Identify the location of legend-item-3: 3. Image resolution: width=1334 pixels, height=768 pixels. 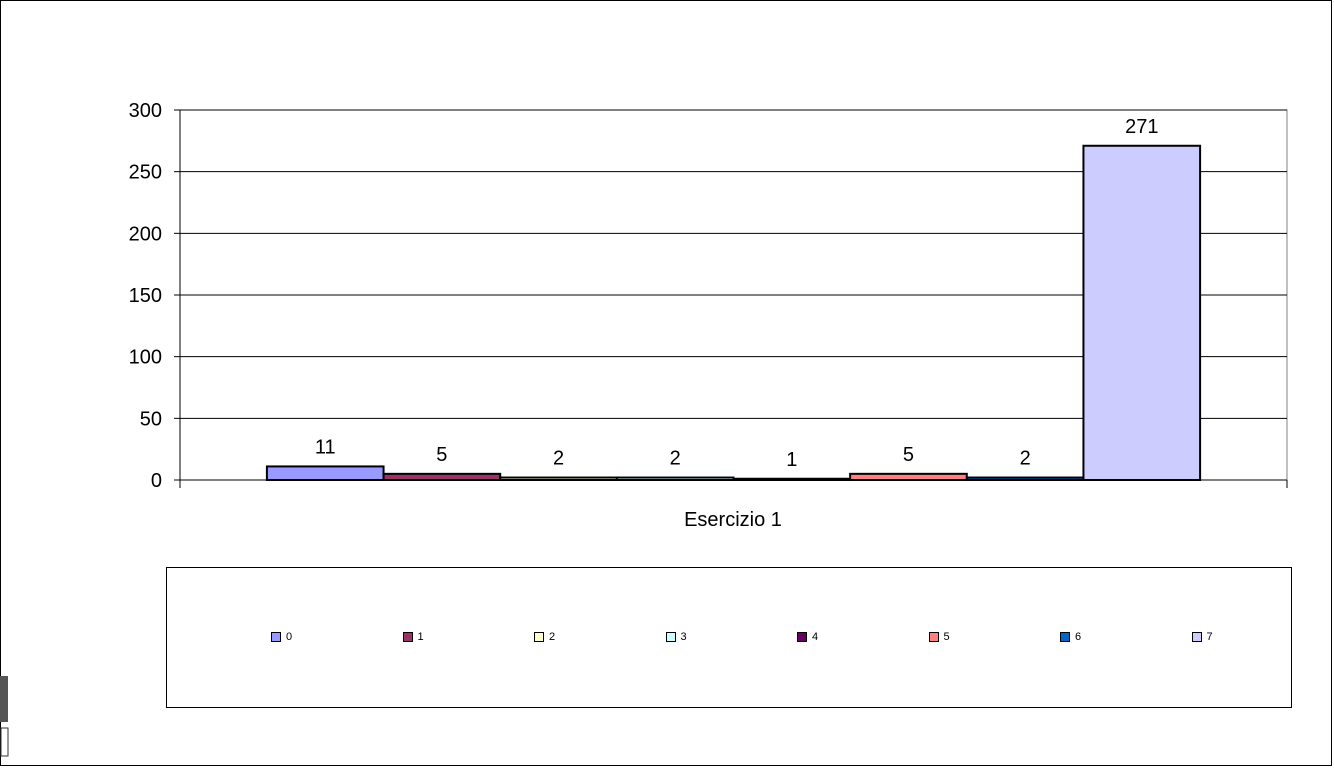
(676, 637).